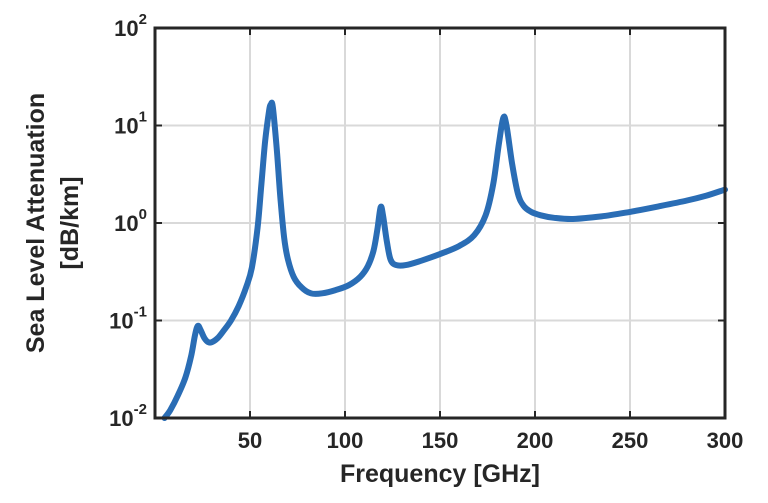  Describe the element at coordinates (250, 440) in the screenshot. I see `x-tick-label: 50` at that location.